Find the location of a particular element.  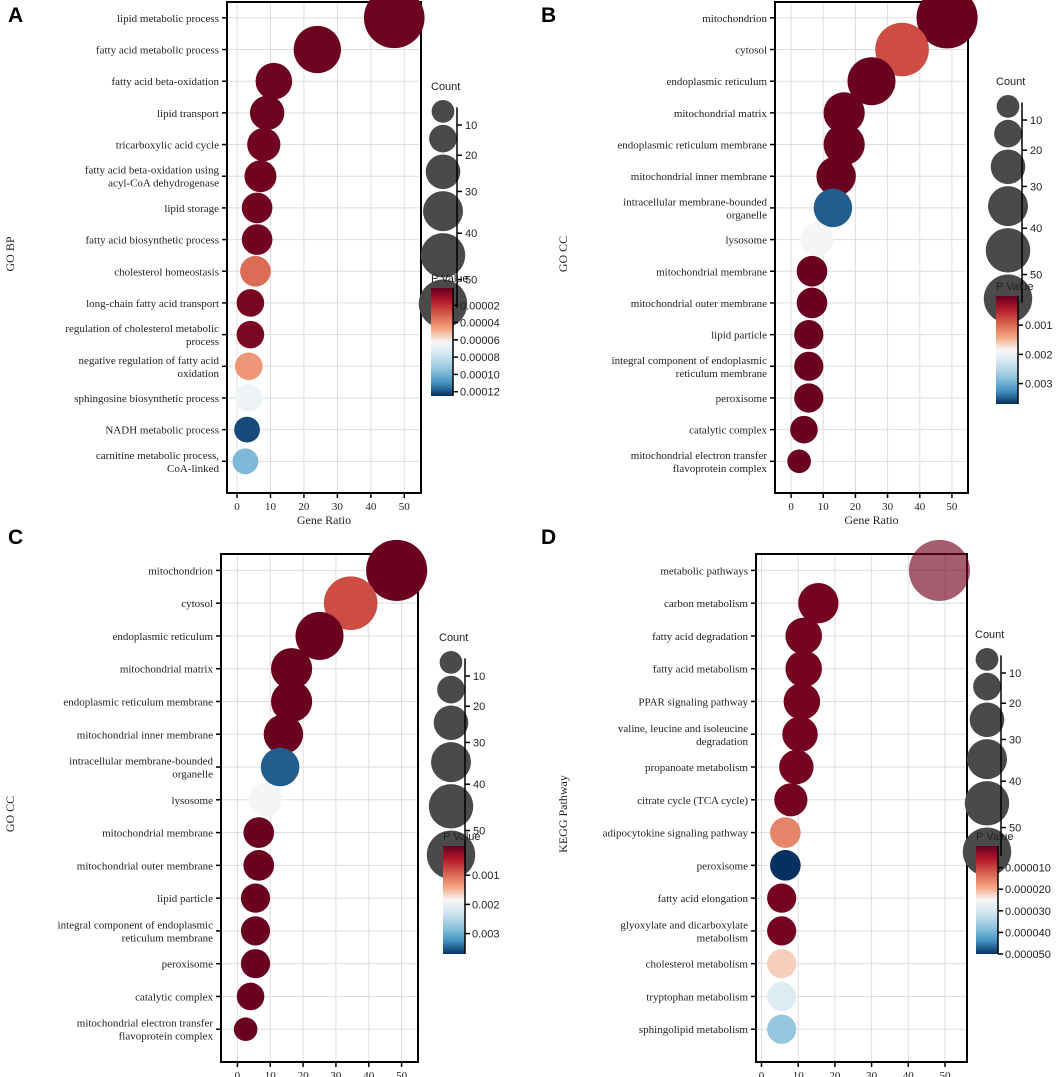

term-label: adipocytokine signaling pathway is located at coordinates (676, 834).